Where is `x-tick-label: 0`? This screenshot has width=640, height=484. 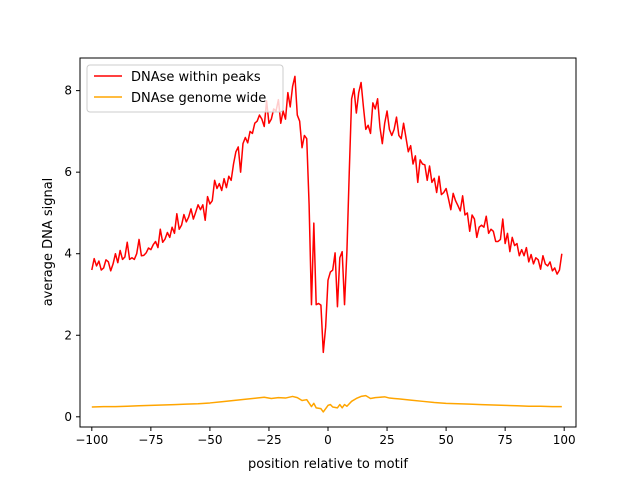 x-tick-label: 0 is located at coordinates (328, 440).